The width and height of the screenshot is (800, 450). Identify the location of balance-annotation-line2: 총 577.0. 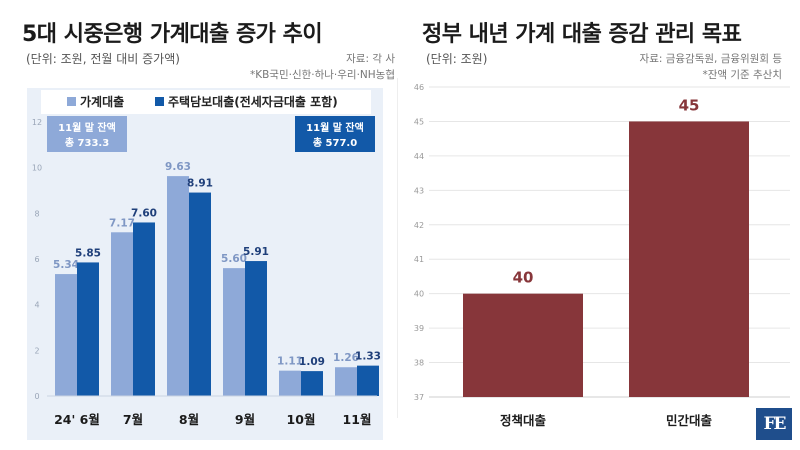
(335, 142).